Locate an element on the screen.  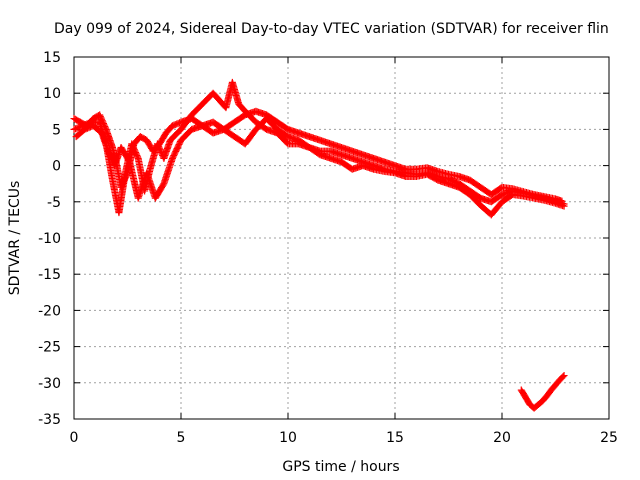
y-tick-label: -25 is located at coordinates (49, 348).